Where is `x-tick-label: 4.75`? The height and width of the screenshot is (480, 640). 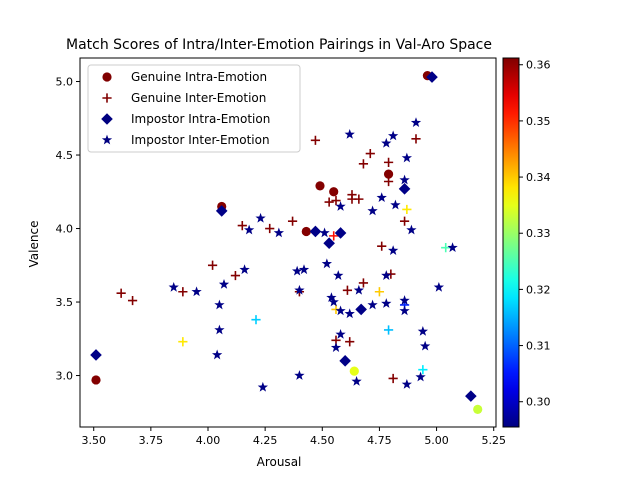 x-tick-label: 4.75 is located at coordinates (379, 440).